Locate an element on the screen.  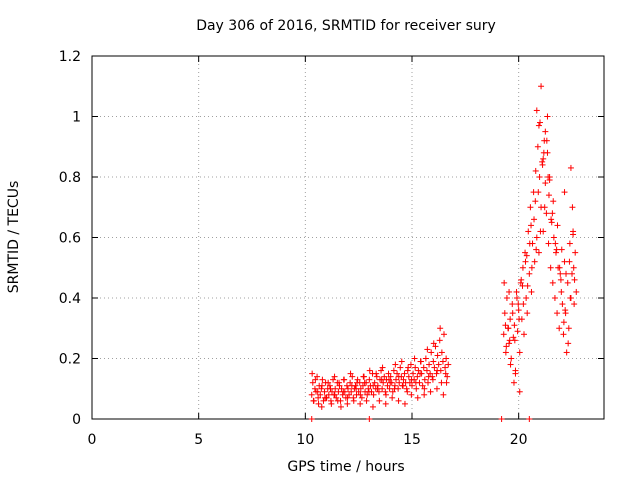
y-tick-label: 1.2 is located at coordinates (70, 57).